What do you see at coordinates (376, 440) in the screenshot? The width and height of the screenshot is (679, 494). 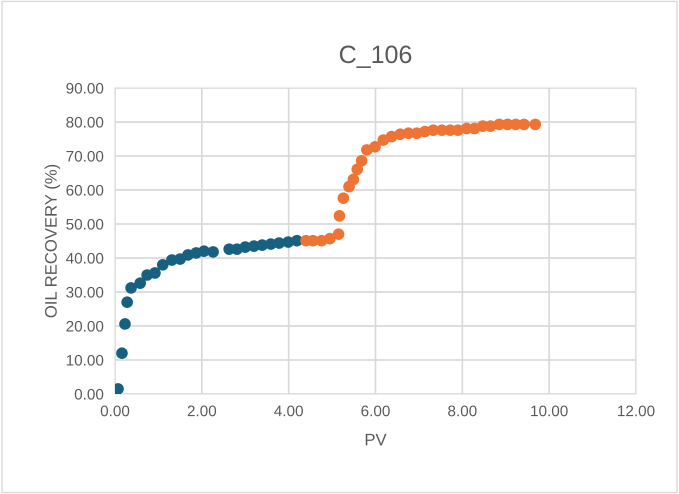 I see `x-axis-title: PV` at bounding box center [376, 440].